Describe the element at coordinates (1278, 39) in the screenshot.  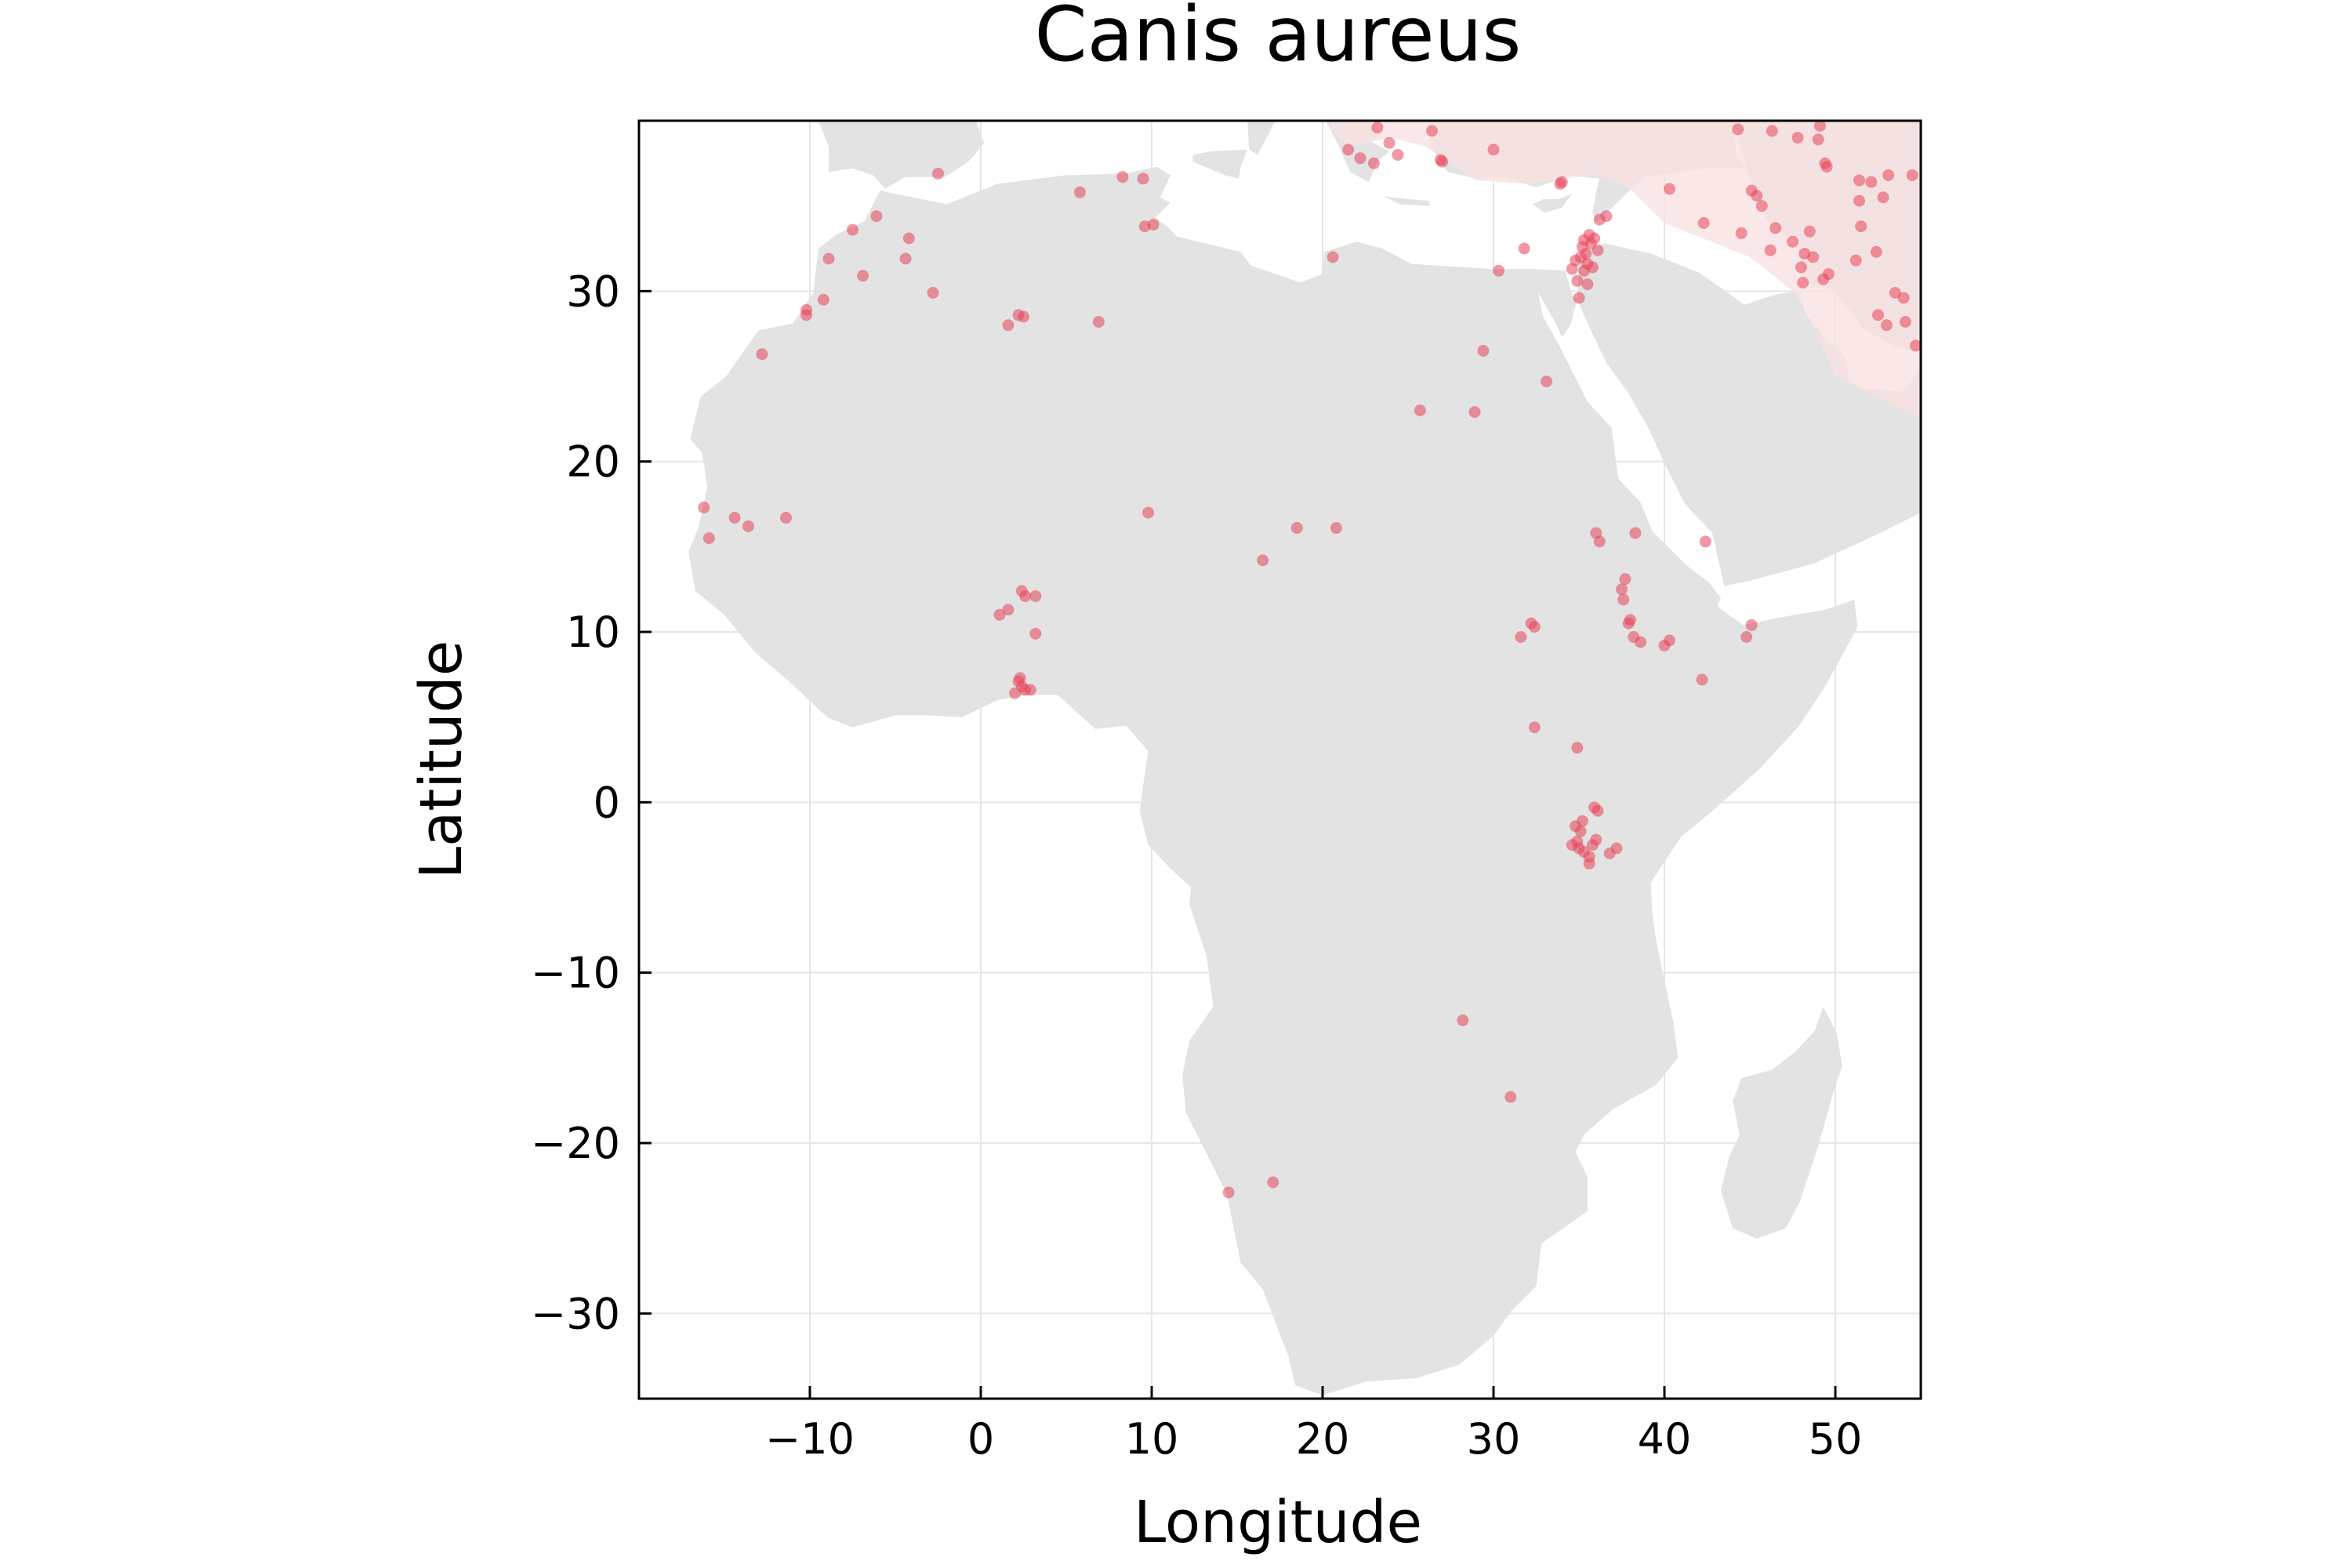
I see `chart-title: Canis aureus` at that location.